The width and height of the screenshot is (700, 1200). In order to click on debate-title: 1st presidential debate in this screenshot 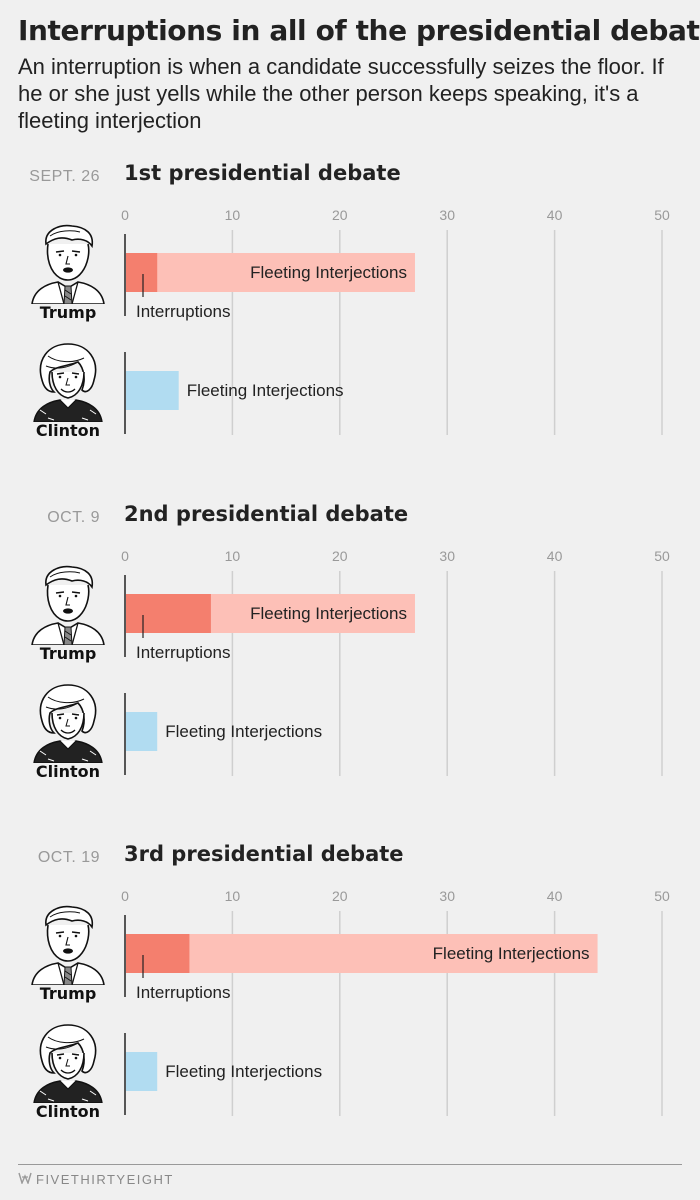, I will do `click(262, 173)`.